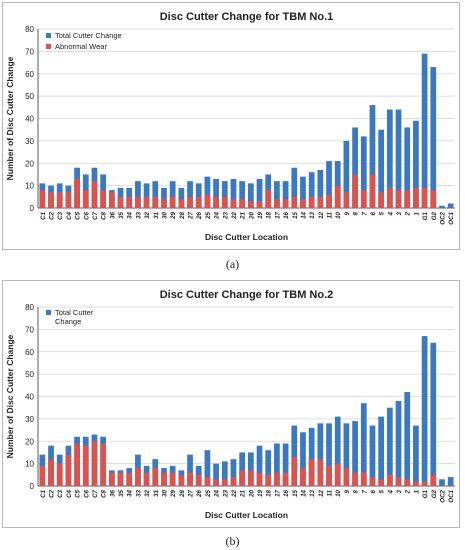 This screenshot has height=550, width=465. What do you see at coordinates (78, 493) in the screenshot?
I see `x-tick-label: C5` at bounding box center [78, 493].